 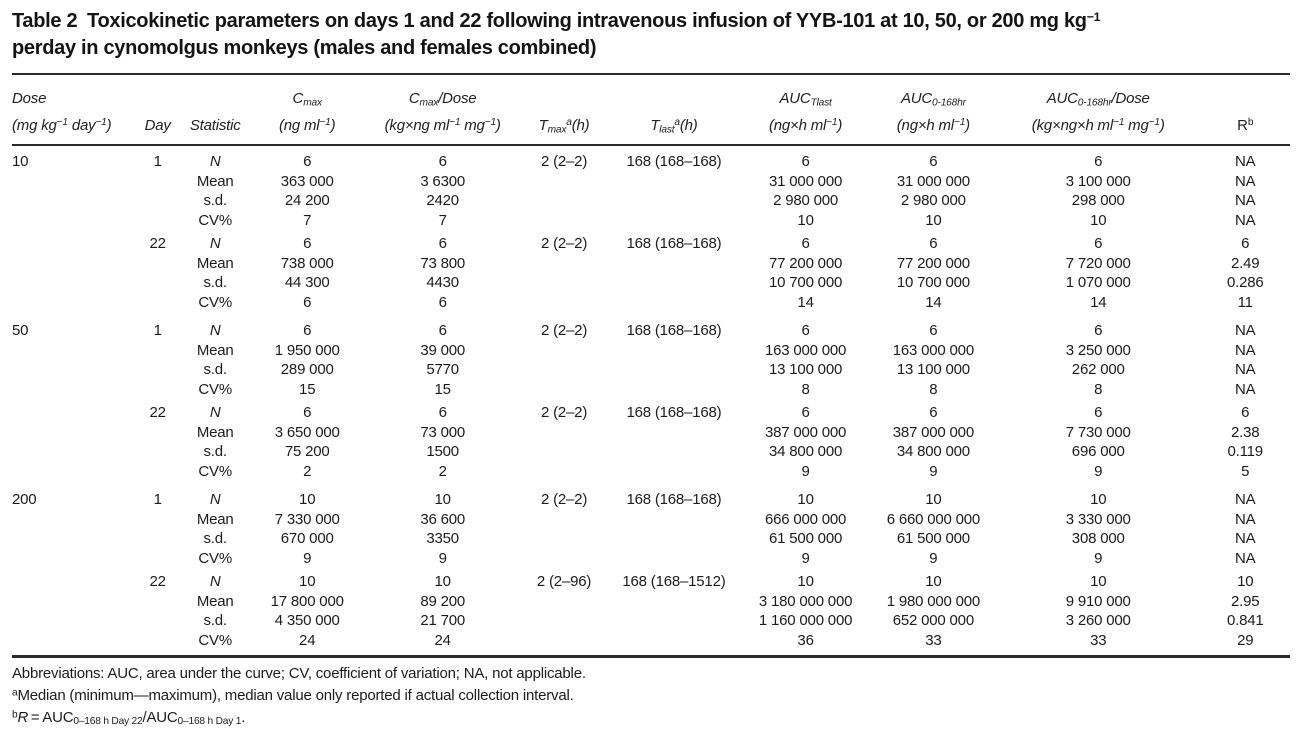 What do you see at coordinates (215, 451) in the screenshot?
I see `cell-statistic: s.d.` at bounding box center [215, 451].